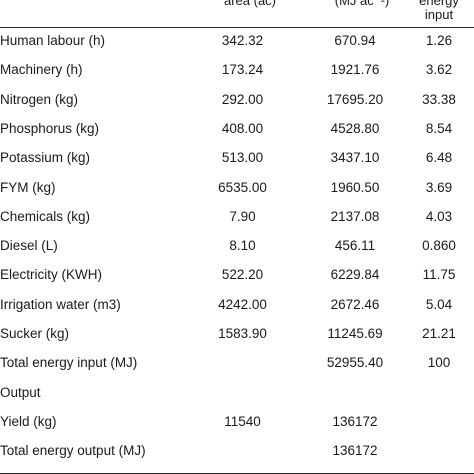 The image size is (474, 474). What do you see at coordinates (355, 333) in the screenshot?
I see `row-energy-equivalent: 11245.69` at bounding box center [355, 333].